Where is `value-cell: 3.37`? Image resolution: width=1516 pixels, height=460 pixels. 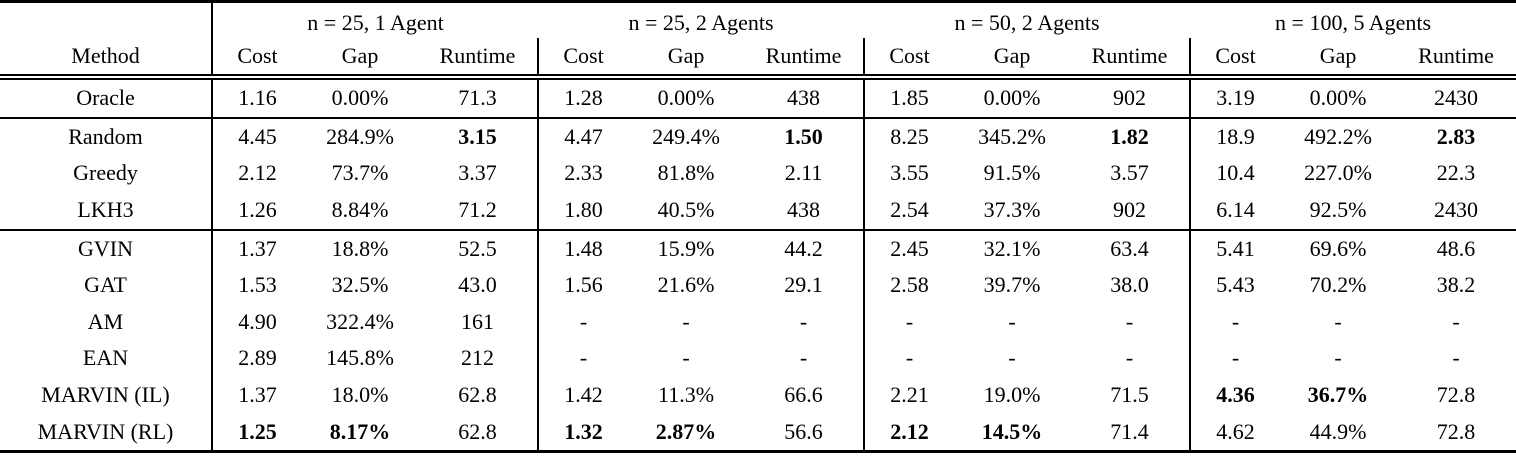 value-cell: 3.37 is located at coordinates (477, 173).